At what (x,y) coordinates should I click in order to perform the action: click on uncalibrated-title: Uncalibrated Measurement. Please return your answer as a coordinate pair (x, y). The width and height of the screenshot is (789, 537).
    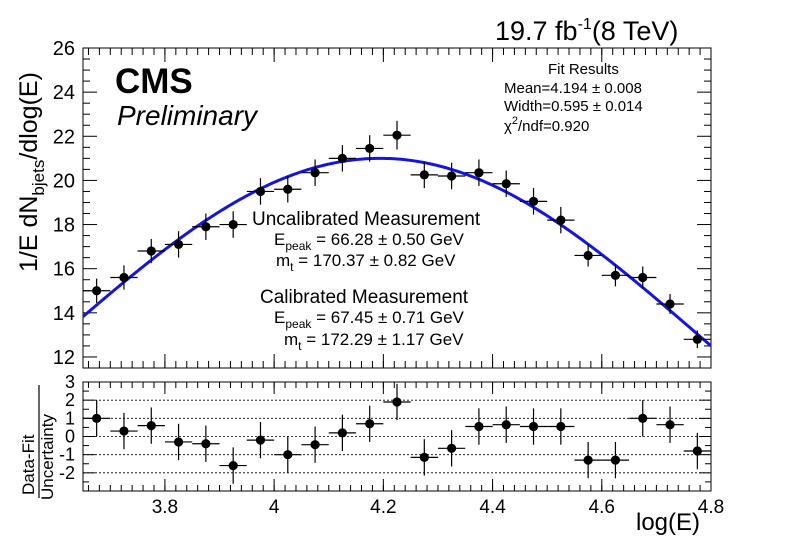
    Looking at the image, I should click on (366, 219).